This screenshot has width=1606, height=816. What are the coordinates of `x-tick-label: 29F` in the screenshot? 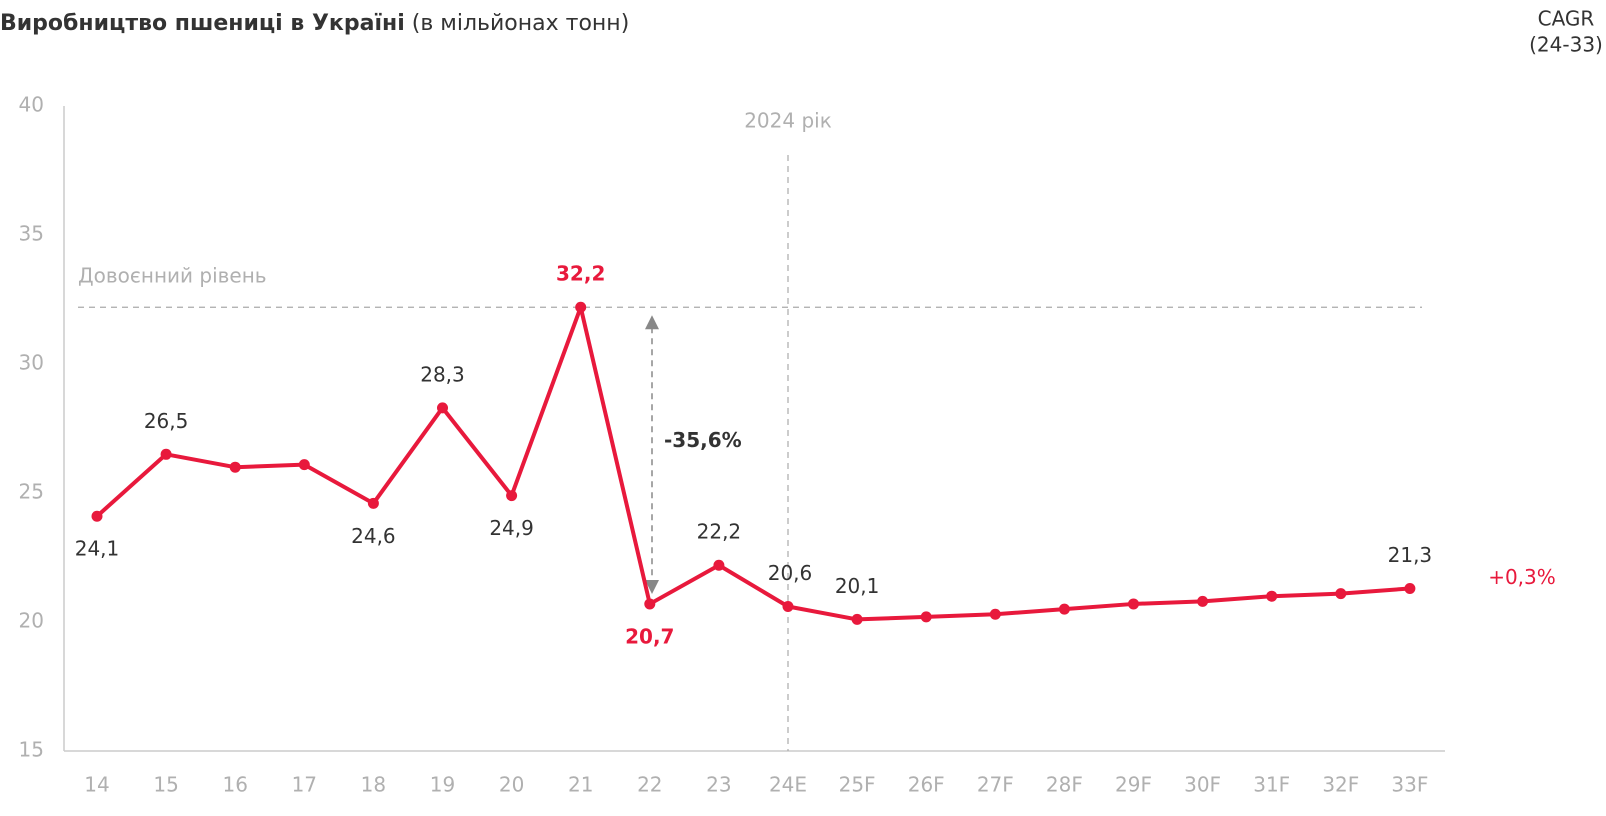 It's located at (1133, 785).